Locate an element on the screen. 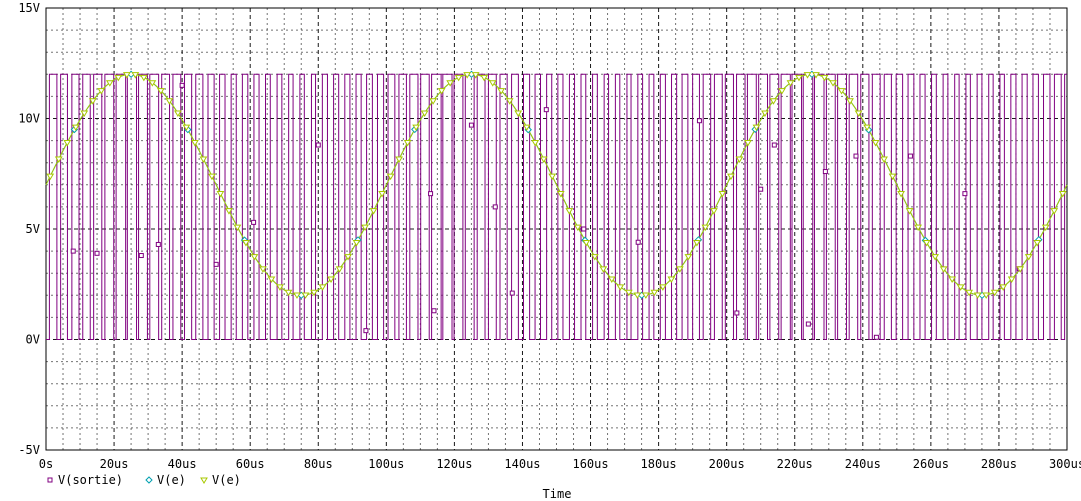 Image resolution: width=1081 pixels, height=501 pixels. x-tick-label: 60us is located at coordinates (250, 464).